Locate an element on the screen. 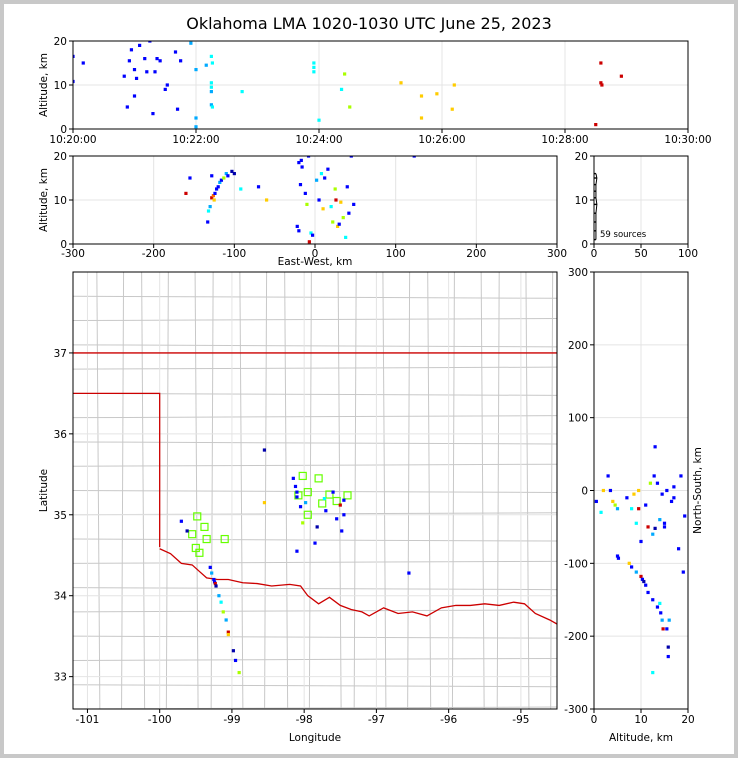 The image size is (738, 758). ew-panel-frame is located at coordinates (315, 200).